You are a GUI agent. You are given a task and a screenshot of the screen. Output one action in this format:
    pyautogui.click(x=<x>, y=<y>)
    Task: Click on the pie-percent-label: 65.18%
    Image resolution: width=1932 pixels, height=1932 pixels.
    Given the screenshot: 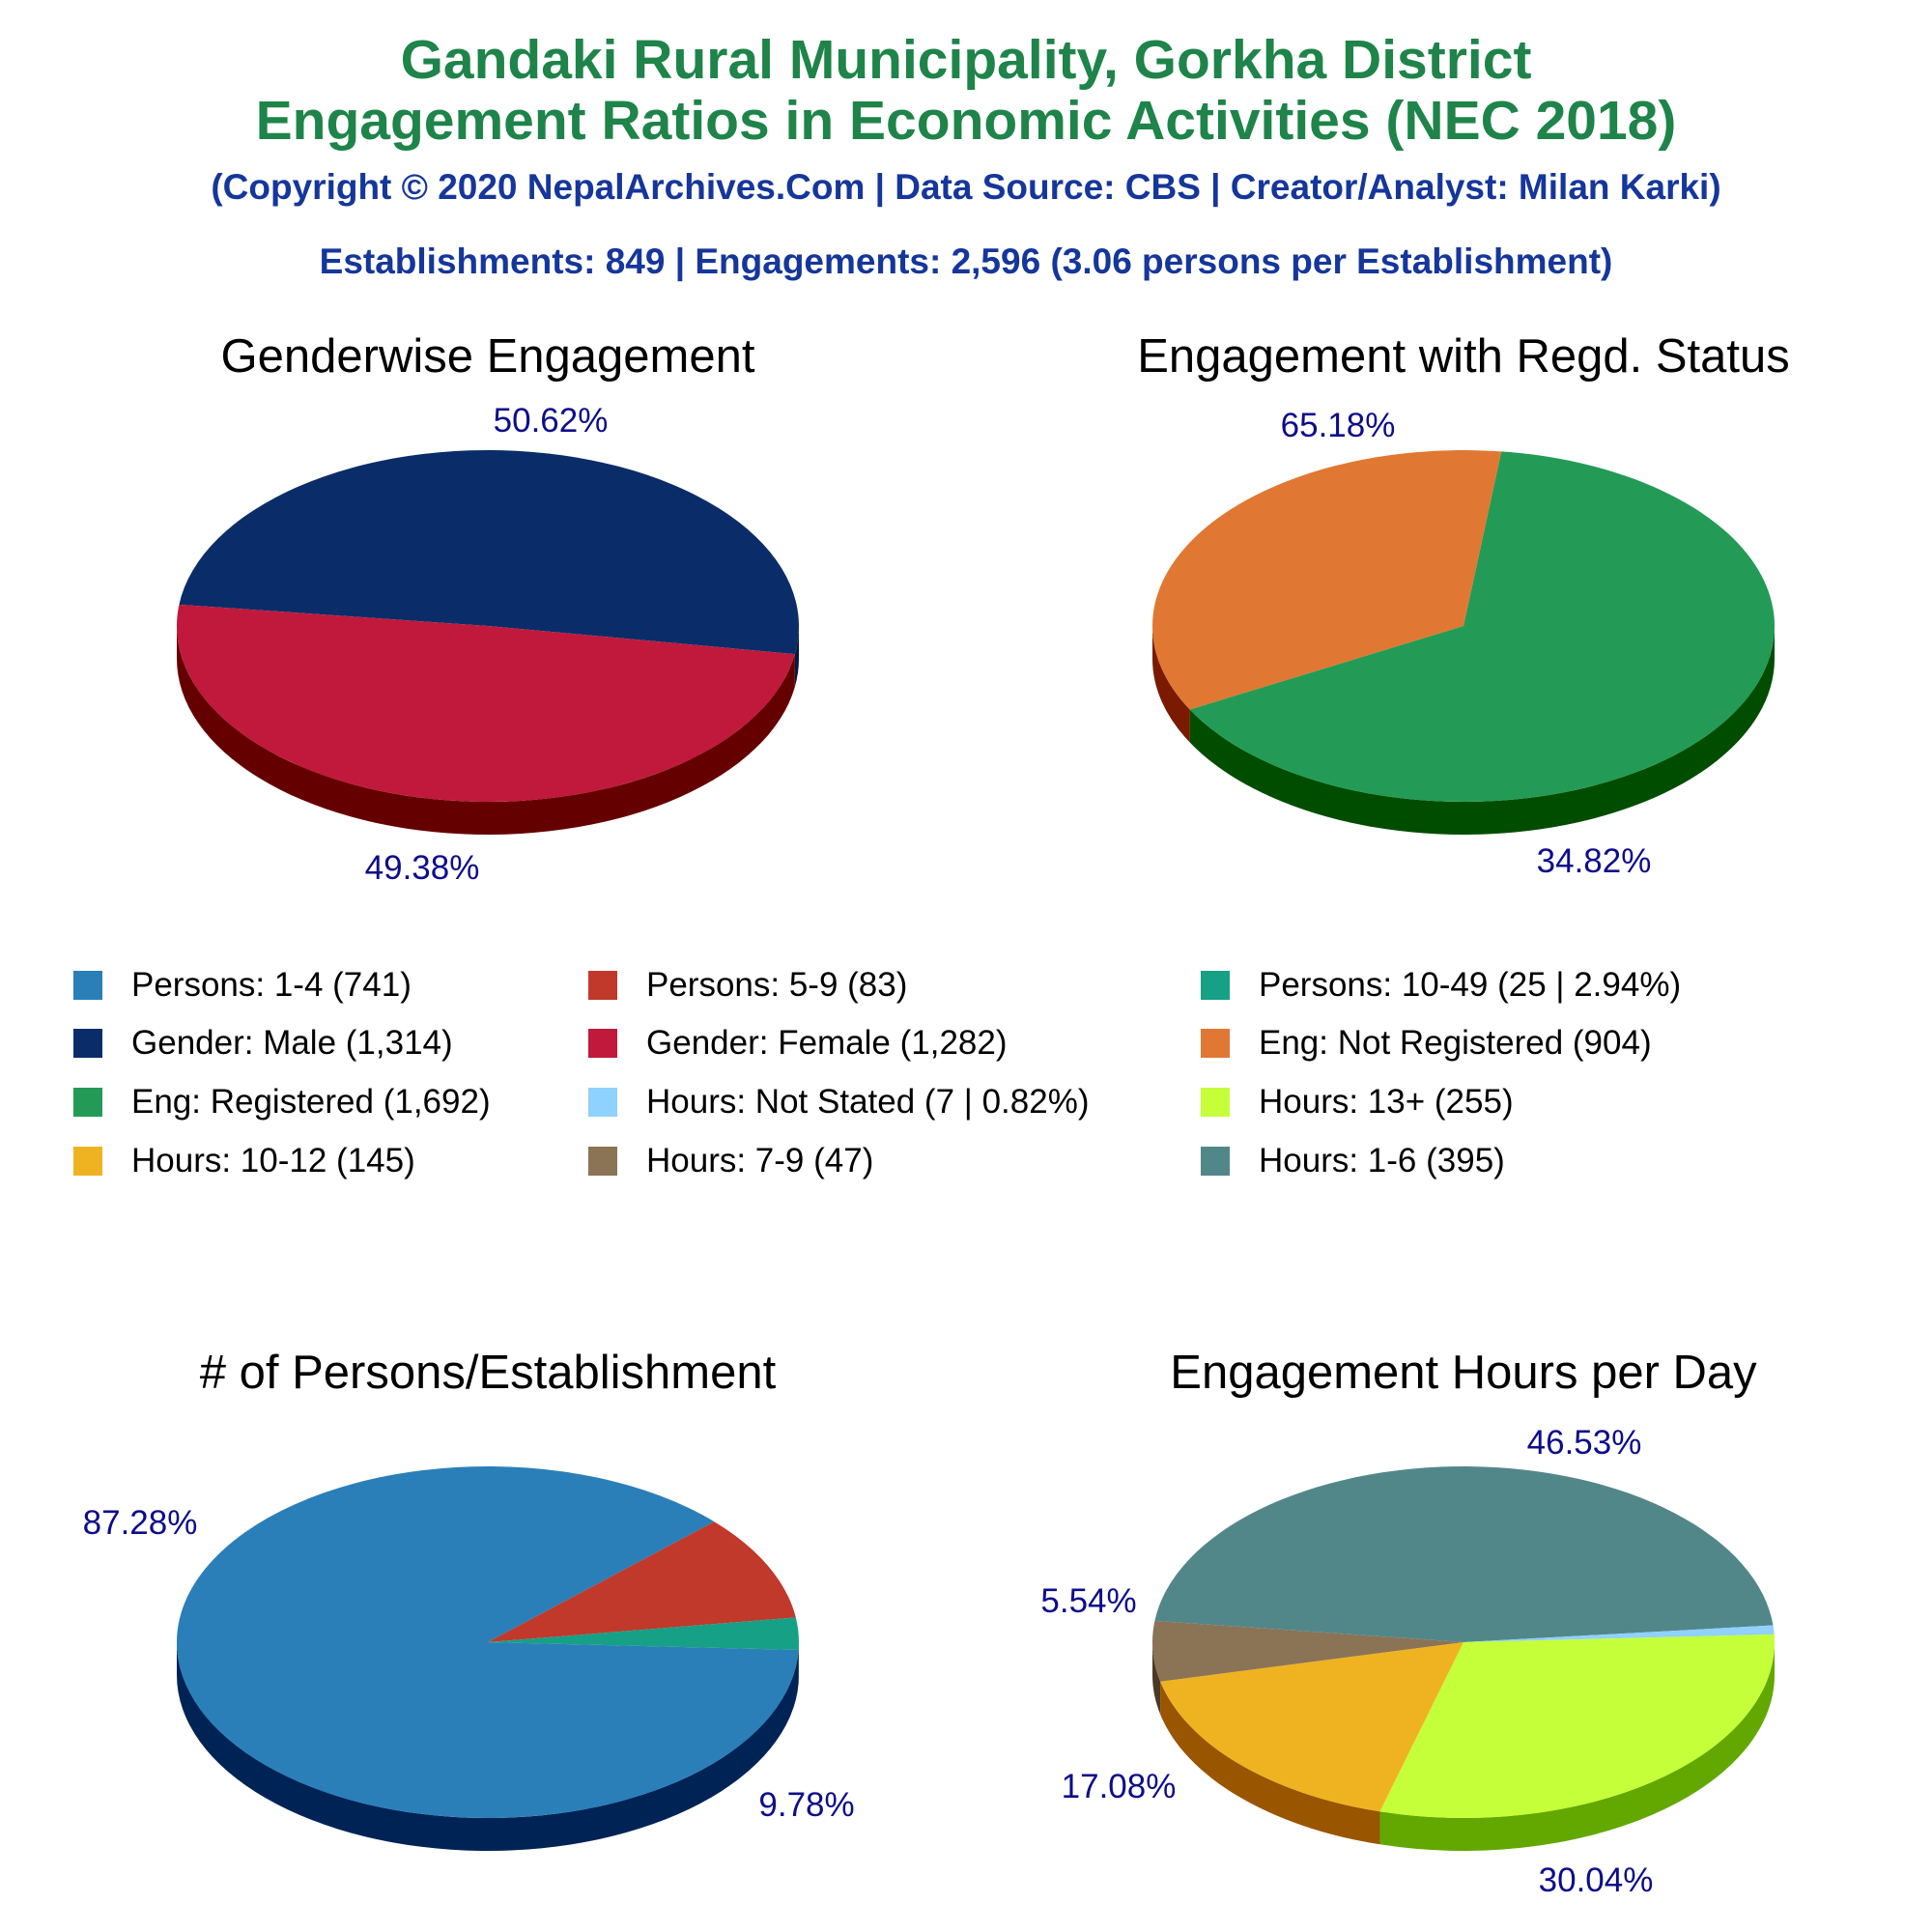 What is the action you would take?
    pyautogui.click(x=1338, y=425)
    